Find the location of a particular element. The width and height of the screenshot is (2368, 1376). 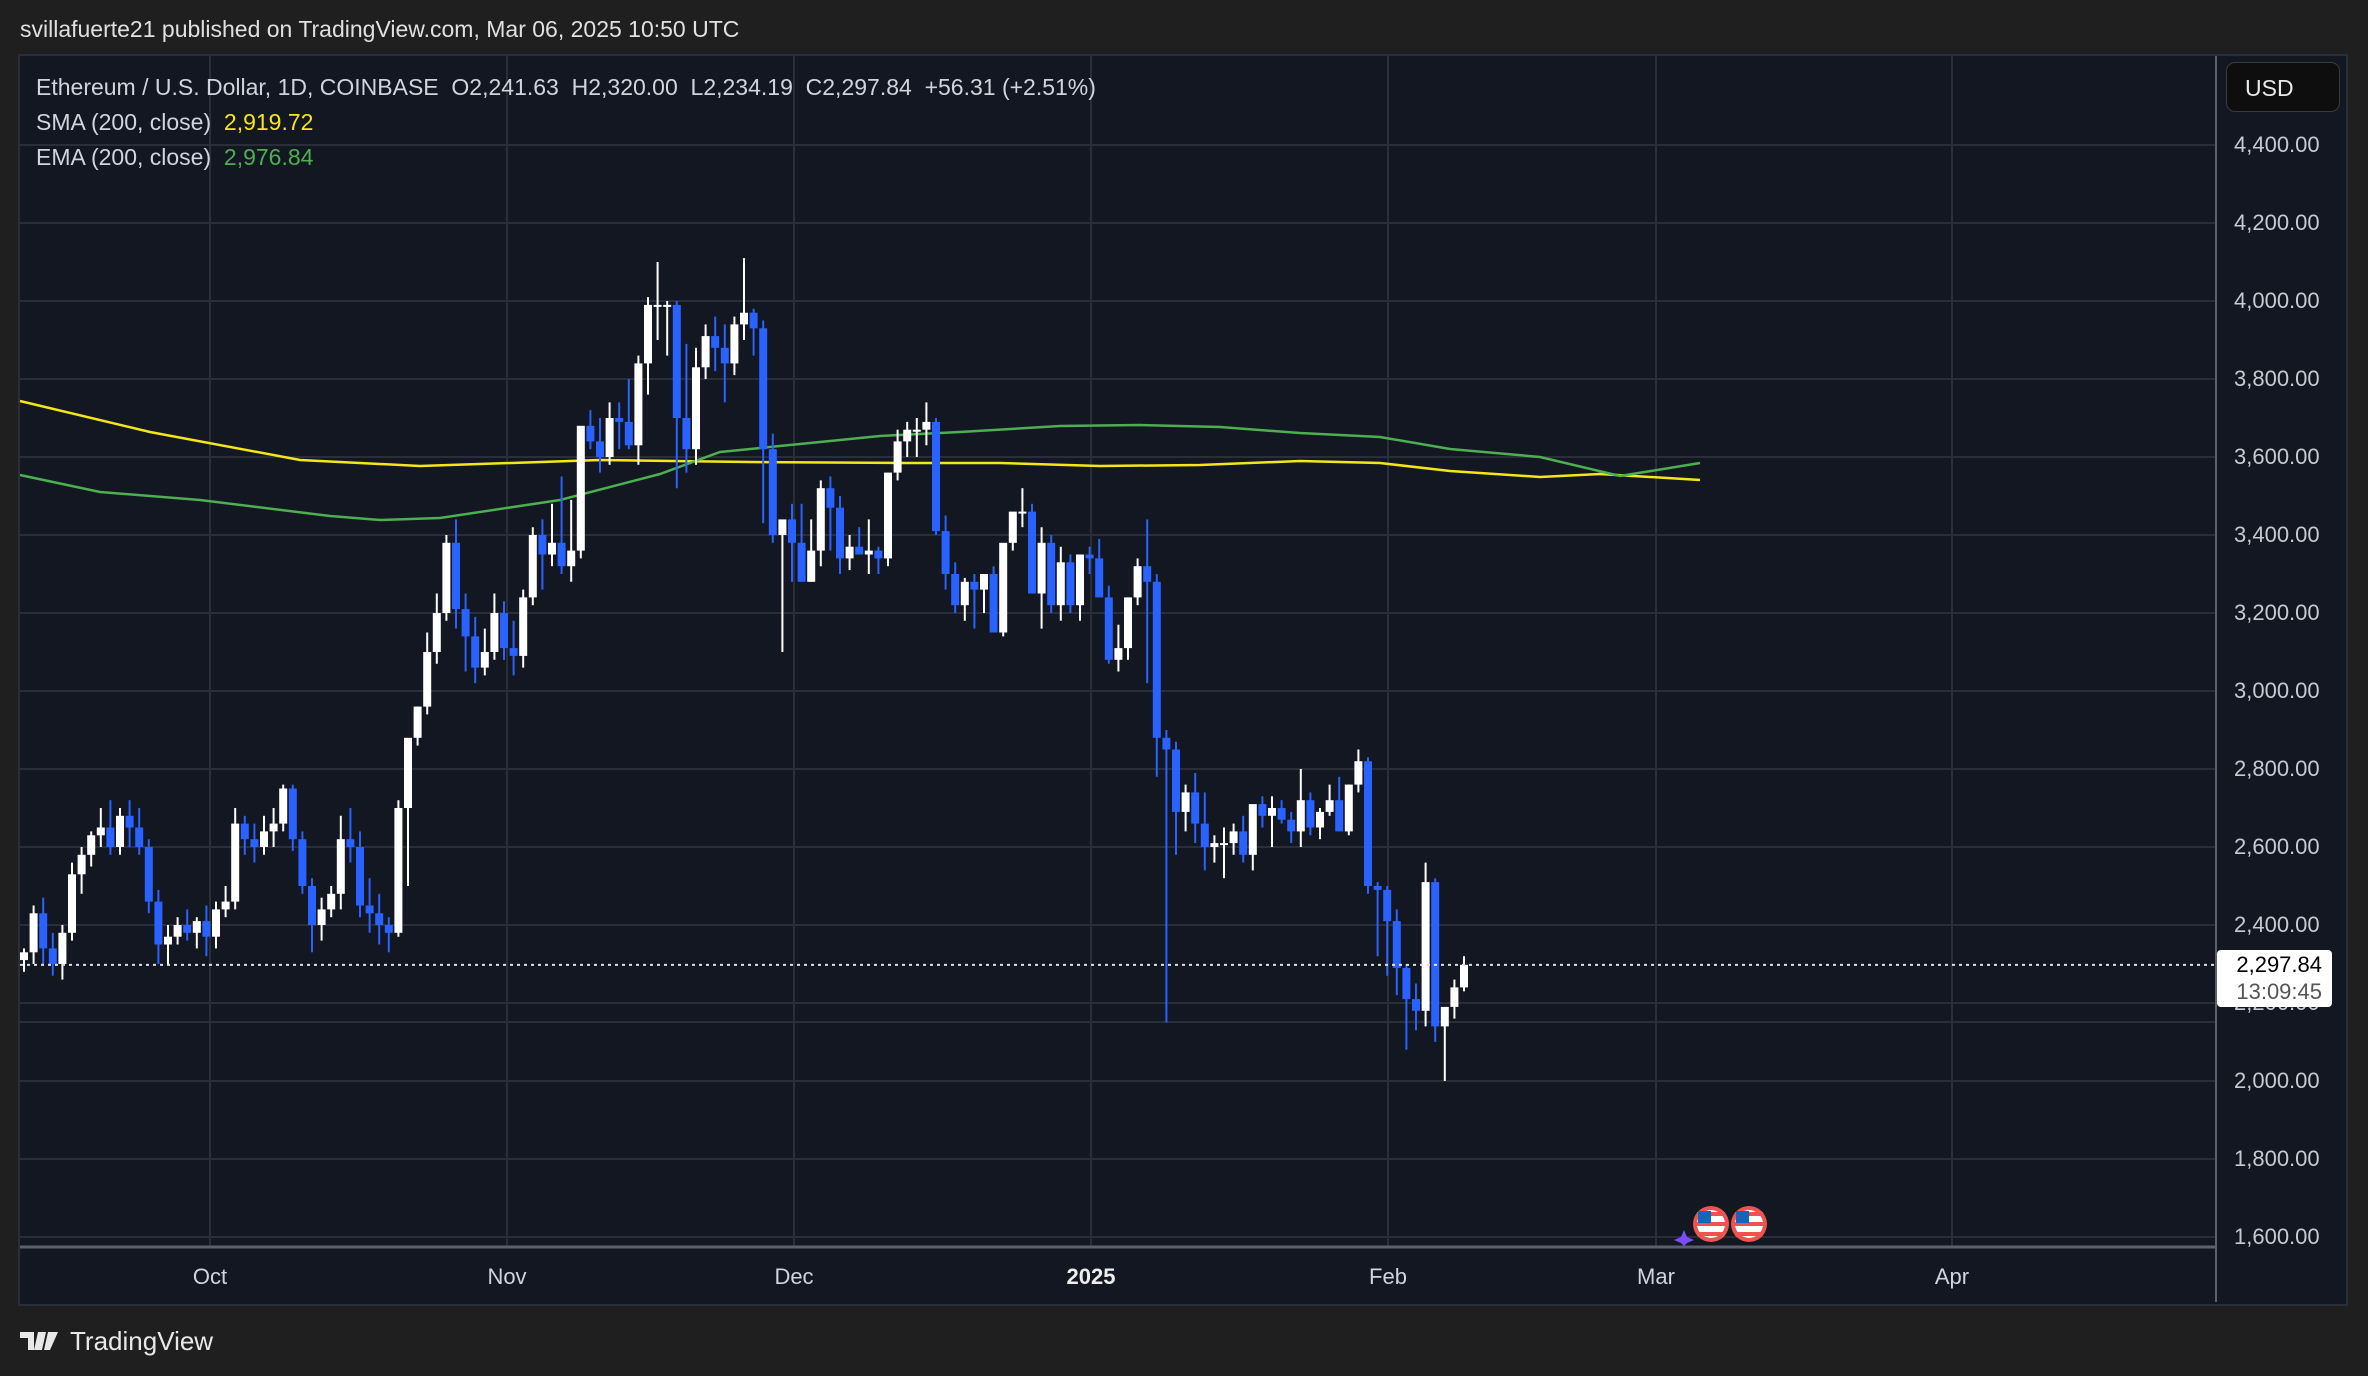

high-value: H2,320.00 is located at coordinates (624, 87).